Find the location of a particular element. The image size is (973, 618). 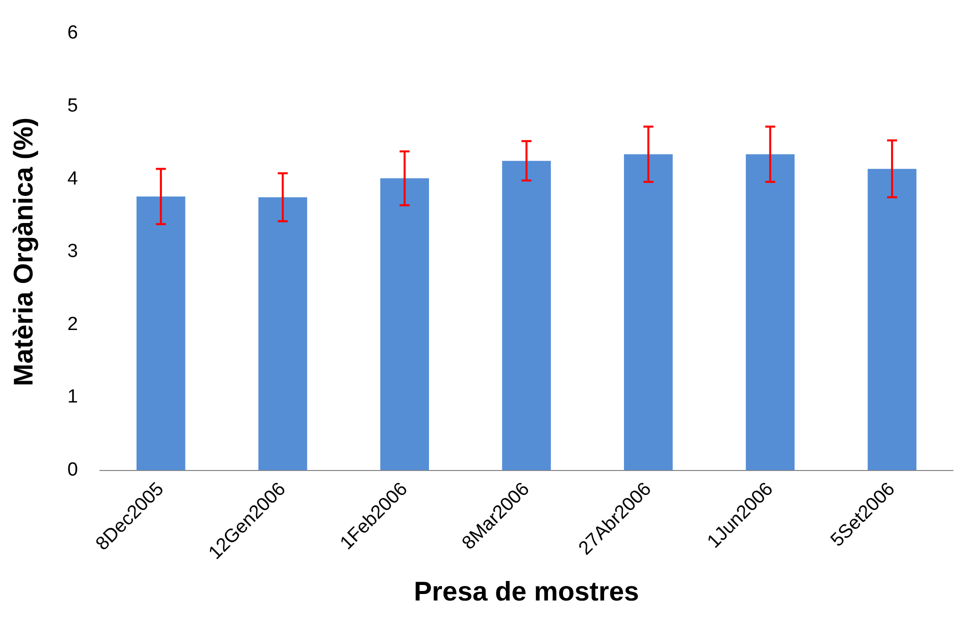

y-tick-label: 2 is located at coordinates (72, 324).